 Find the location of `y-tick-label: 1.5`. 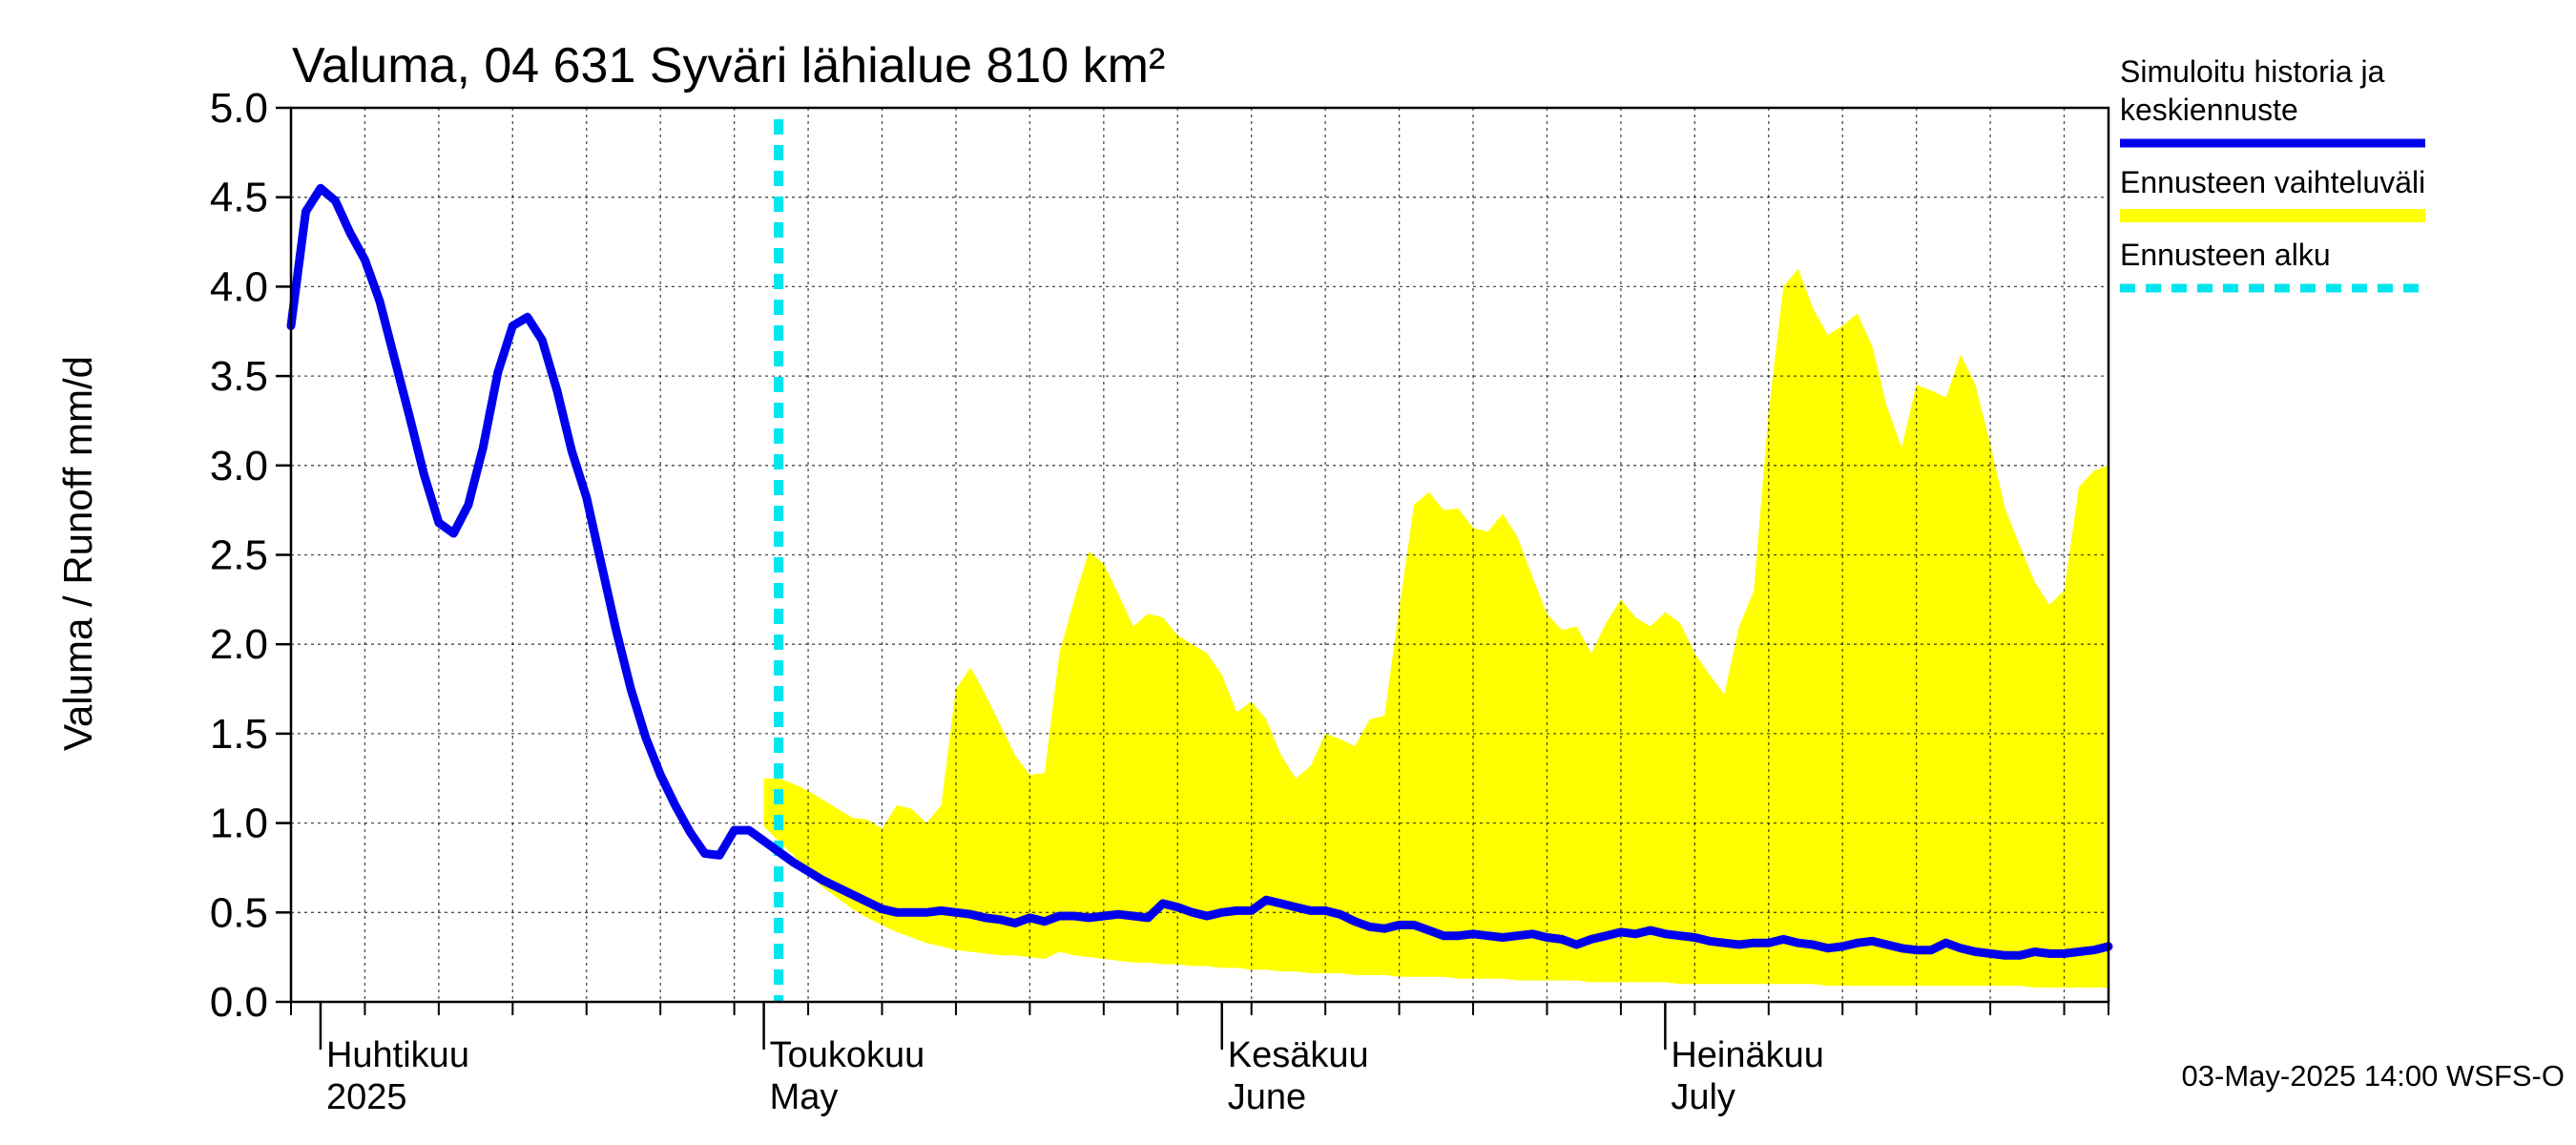

y-tick-label: 1.5 is located at coordinates (239, 734).